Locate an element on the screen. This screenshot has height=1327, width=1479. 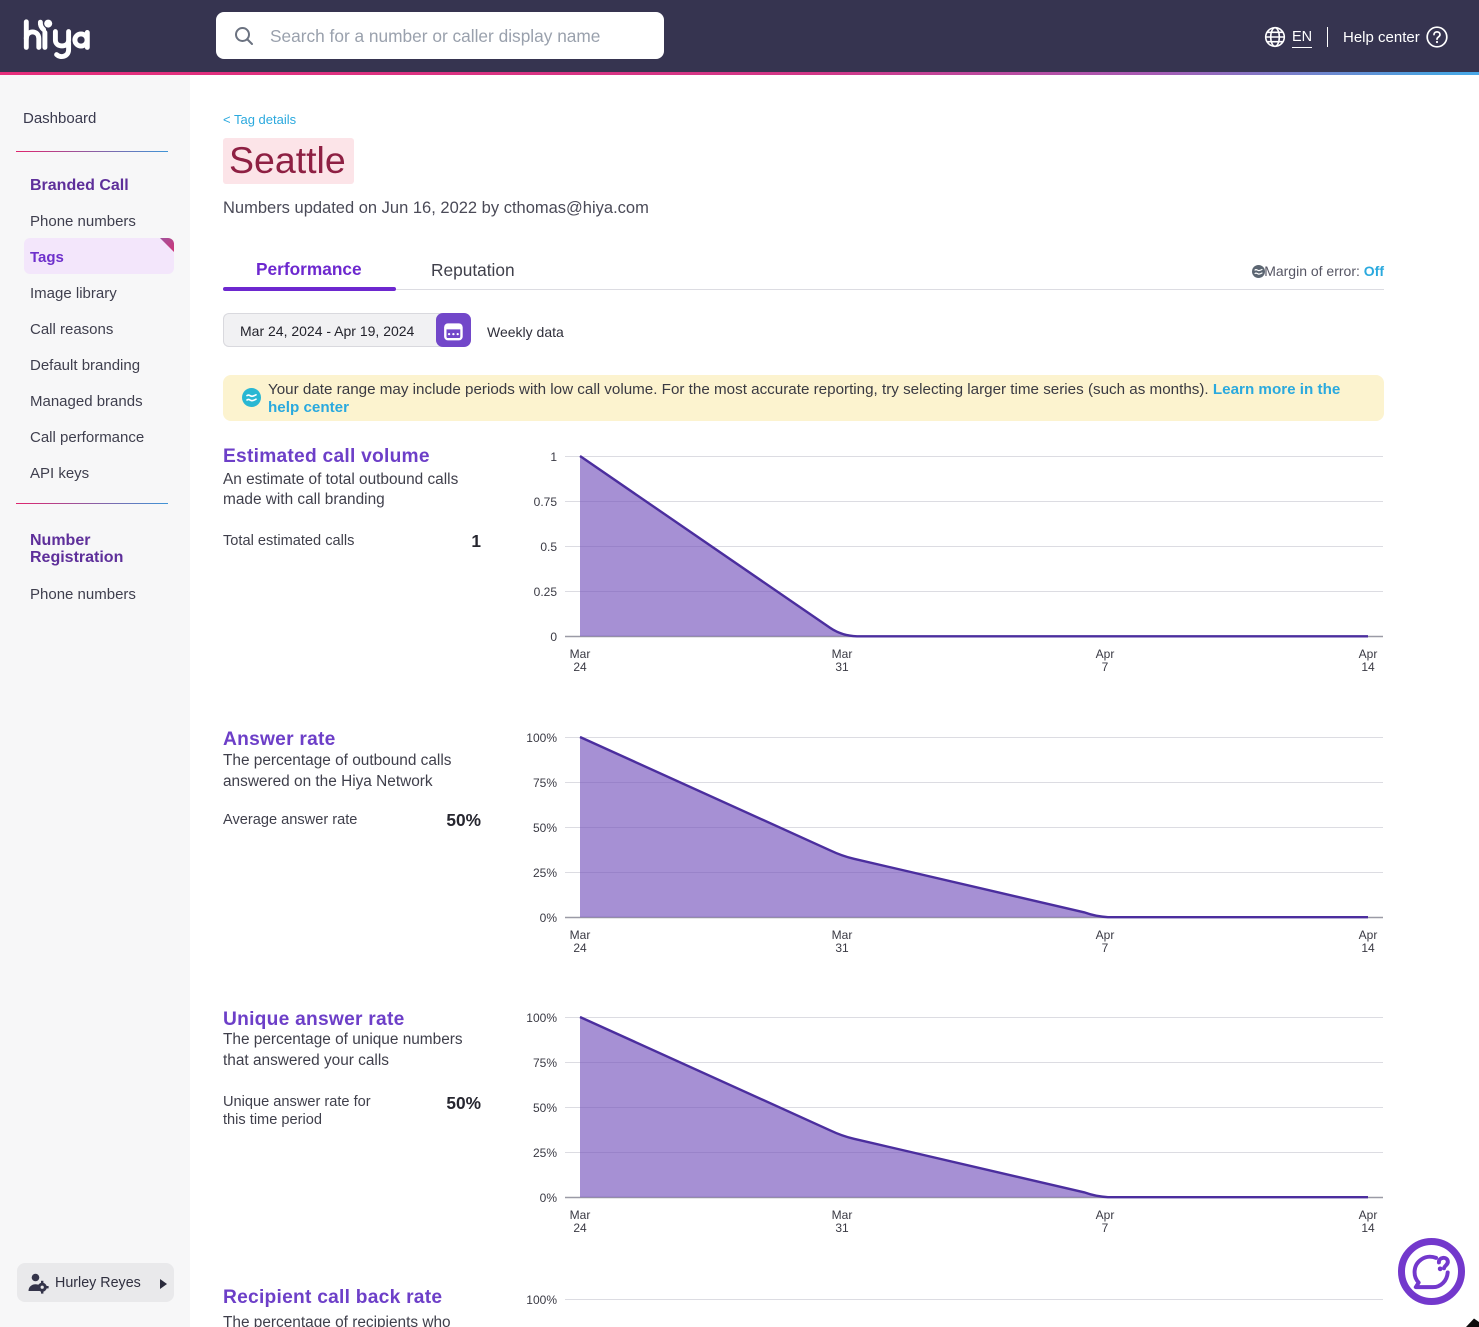
svg-text: 0.25 is located at coordinates (546, 592).